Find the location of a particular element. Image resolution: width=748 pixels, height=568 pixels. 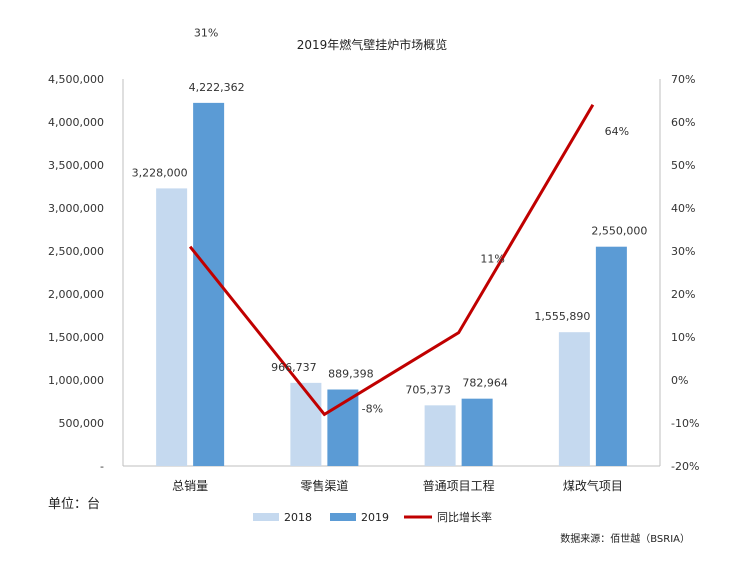

bar-data-label: 782,964 is located at coordinates (485, 383).